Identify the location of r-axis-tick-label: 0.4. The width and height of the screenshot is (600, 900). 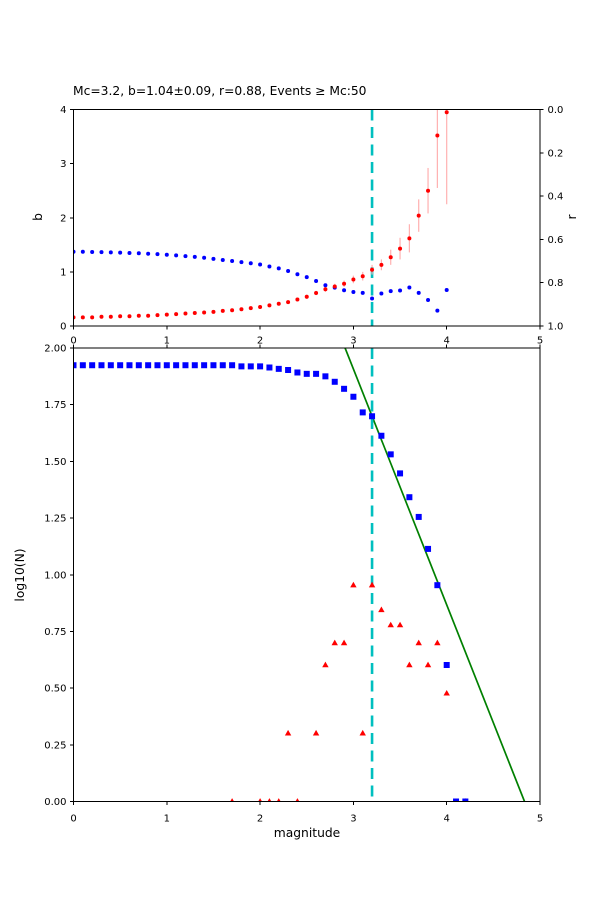
(556, 197).